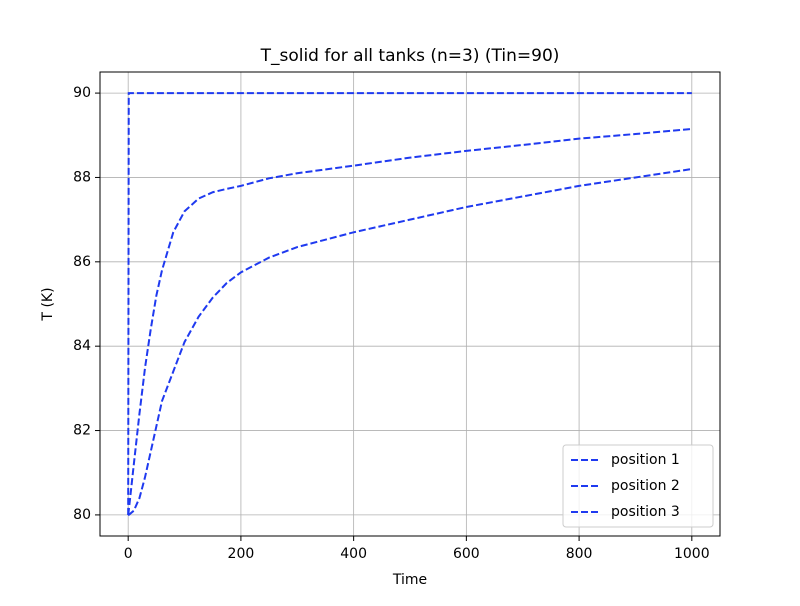  What do you see at coordinates (82, 177) in the screenshot?
I see `y-tick-label: 88` at bounding box center [82, 177].